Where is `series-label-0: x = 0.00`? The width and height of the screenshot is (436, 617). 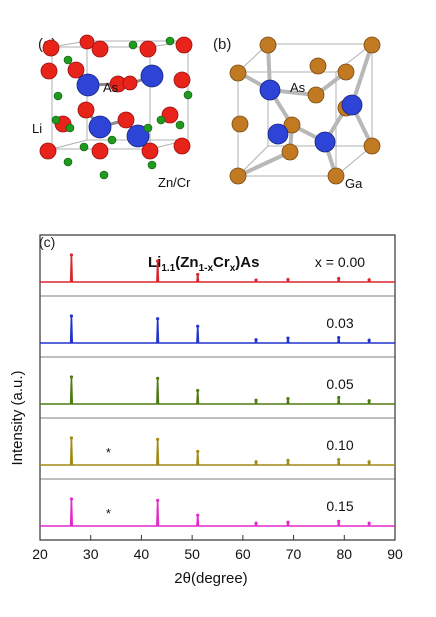 series-label-0: x = 0.00 is located at coordinates (340, 262).